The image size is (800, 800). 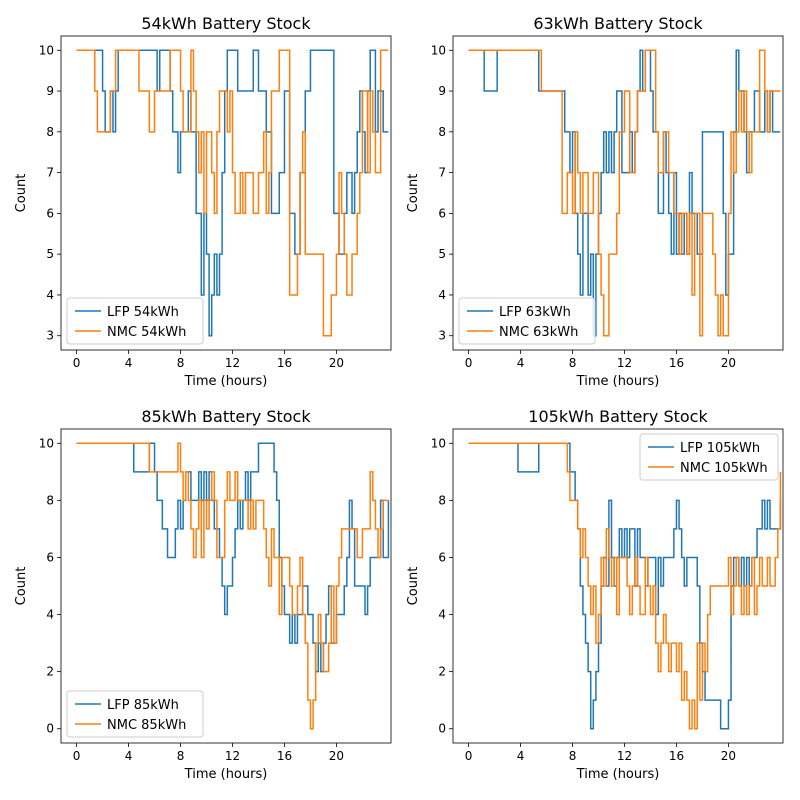 What do you see at coordinates (538, 332) in the screenshot?
I see `legend-label: NMC 63kWh` at bounding box center [538, 332].